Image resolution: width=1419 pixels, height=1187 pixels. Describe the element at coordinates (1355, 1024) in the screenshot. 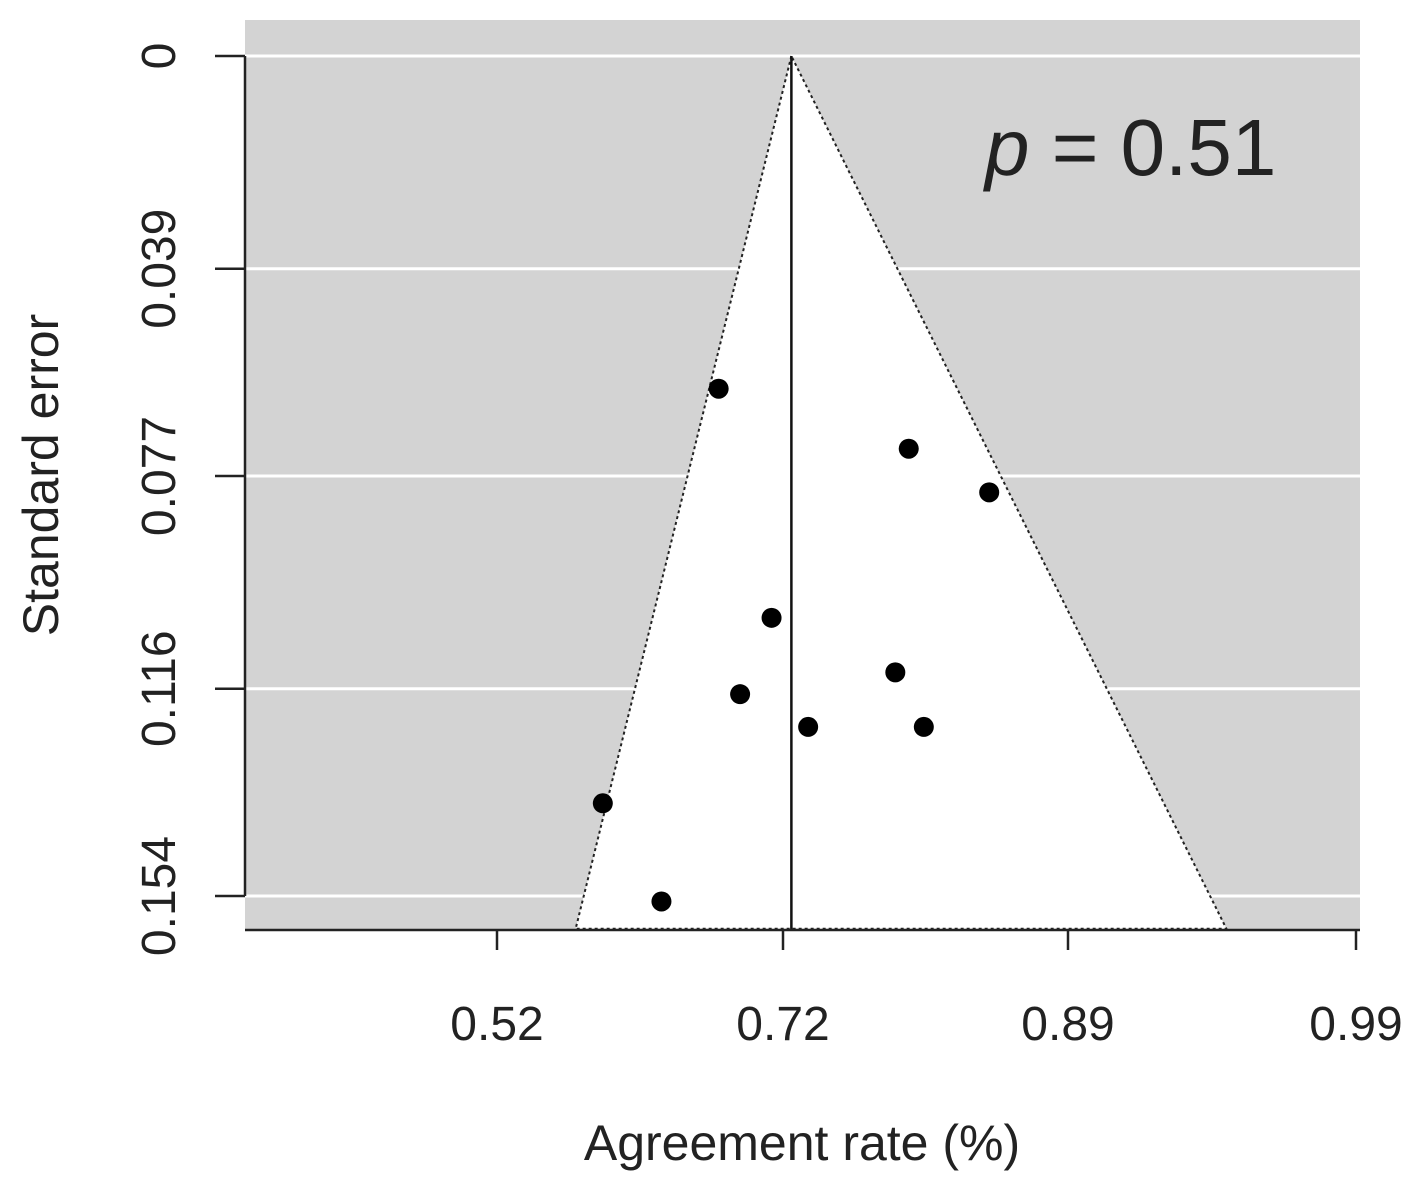

I see `x-tick-label-3: 0.99` at that location.